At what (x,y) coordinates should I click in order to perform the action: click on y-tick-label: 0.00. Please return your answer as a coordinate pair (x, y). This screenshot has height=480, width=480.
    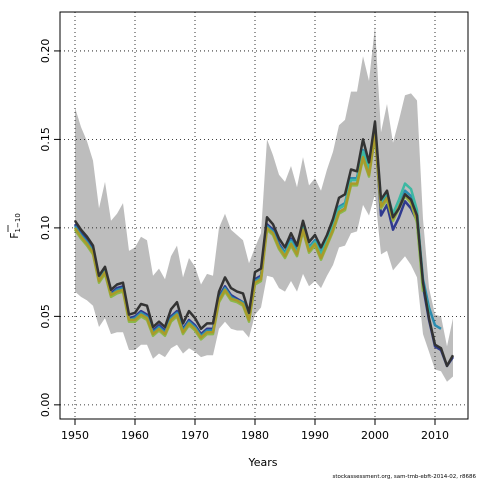
    Looking at the image, I should click on (45, 405).